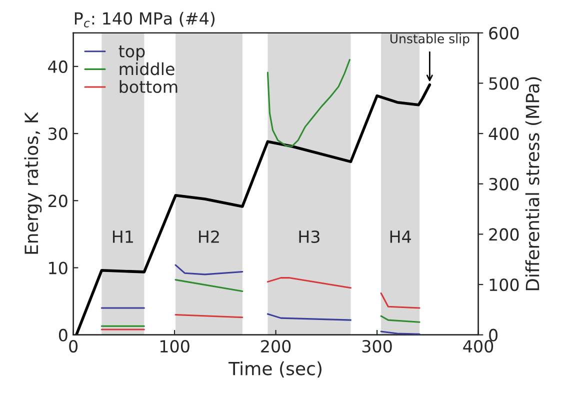 This screenshot has width=564, height=401. What do you see at coordinates (478, 346) in the screenshot?
I see `x-tick-label: 400` at bounding box center [478, 346].